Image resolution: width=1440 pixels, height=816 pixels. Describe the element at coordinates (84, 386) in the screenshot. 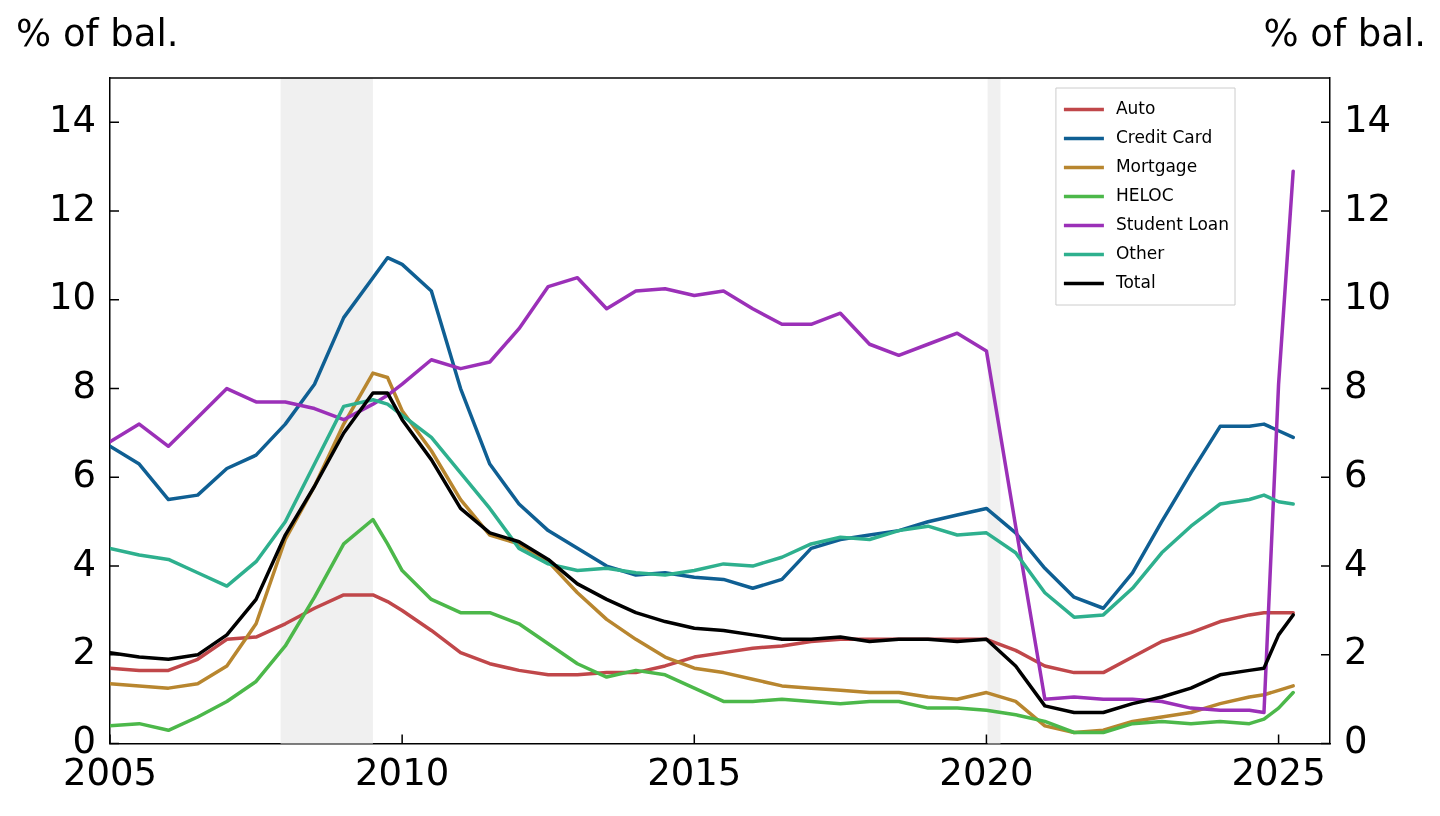

I see `y-tick-label: 8` at that location.